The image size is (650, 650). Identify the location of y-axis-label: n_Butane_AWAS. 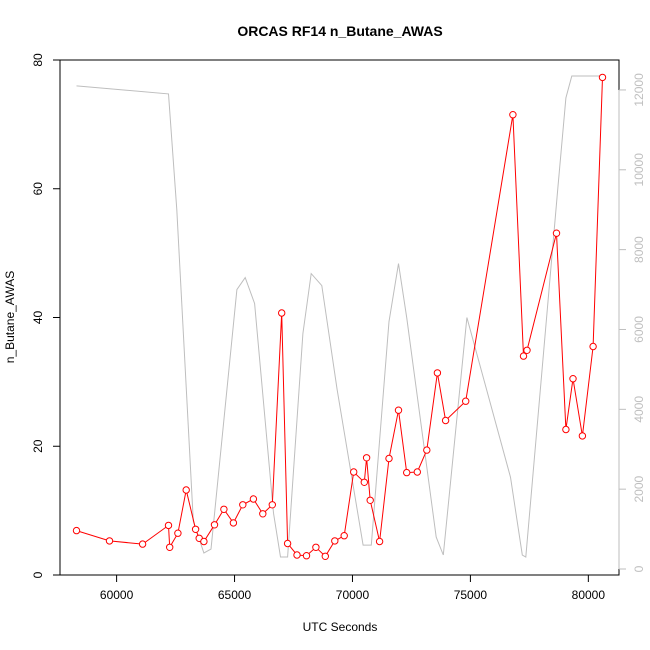
(10, 317).